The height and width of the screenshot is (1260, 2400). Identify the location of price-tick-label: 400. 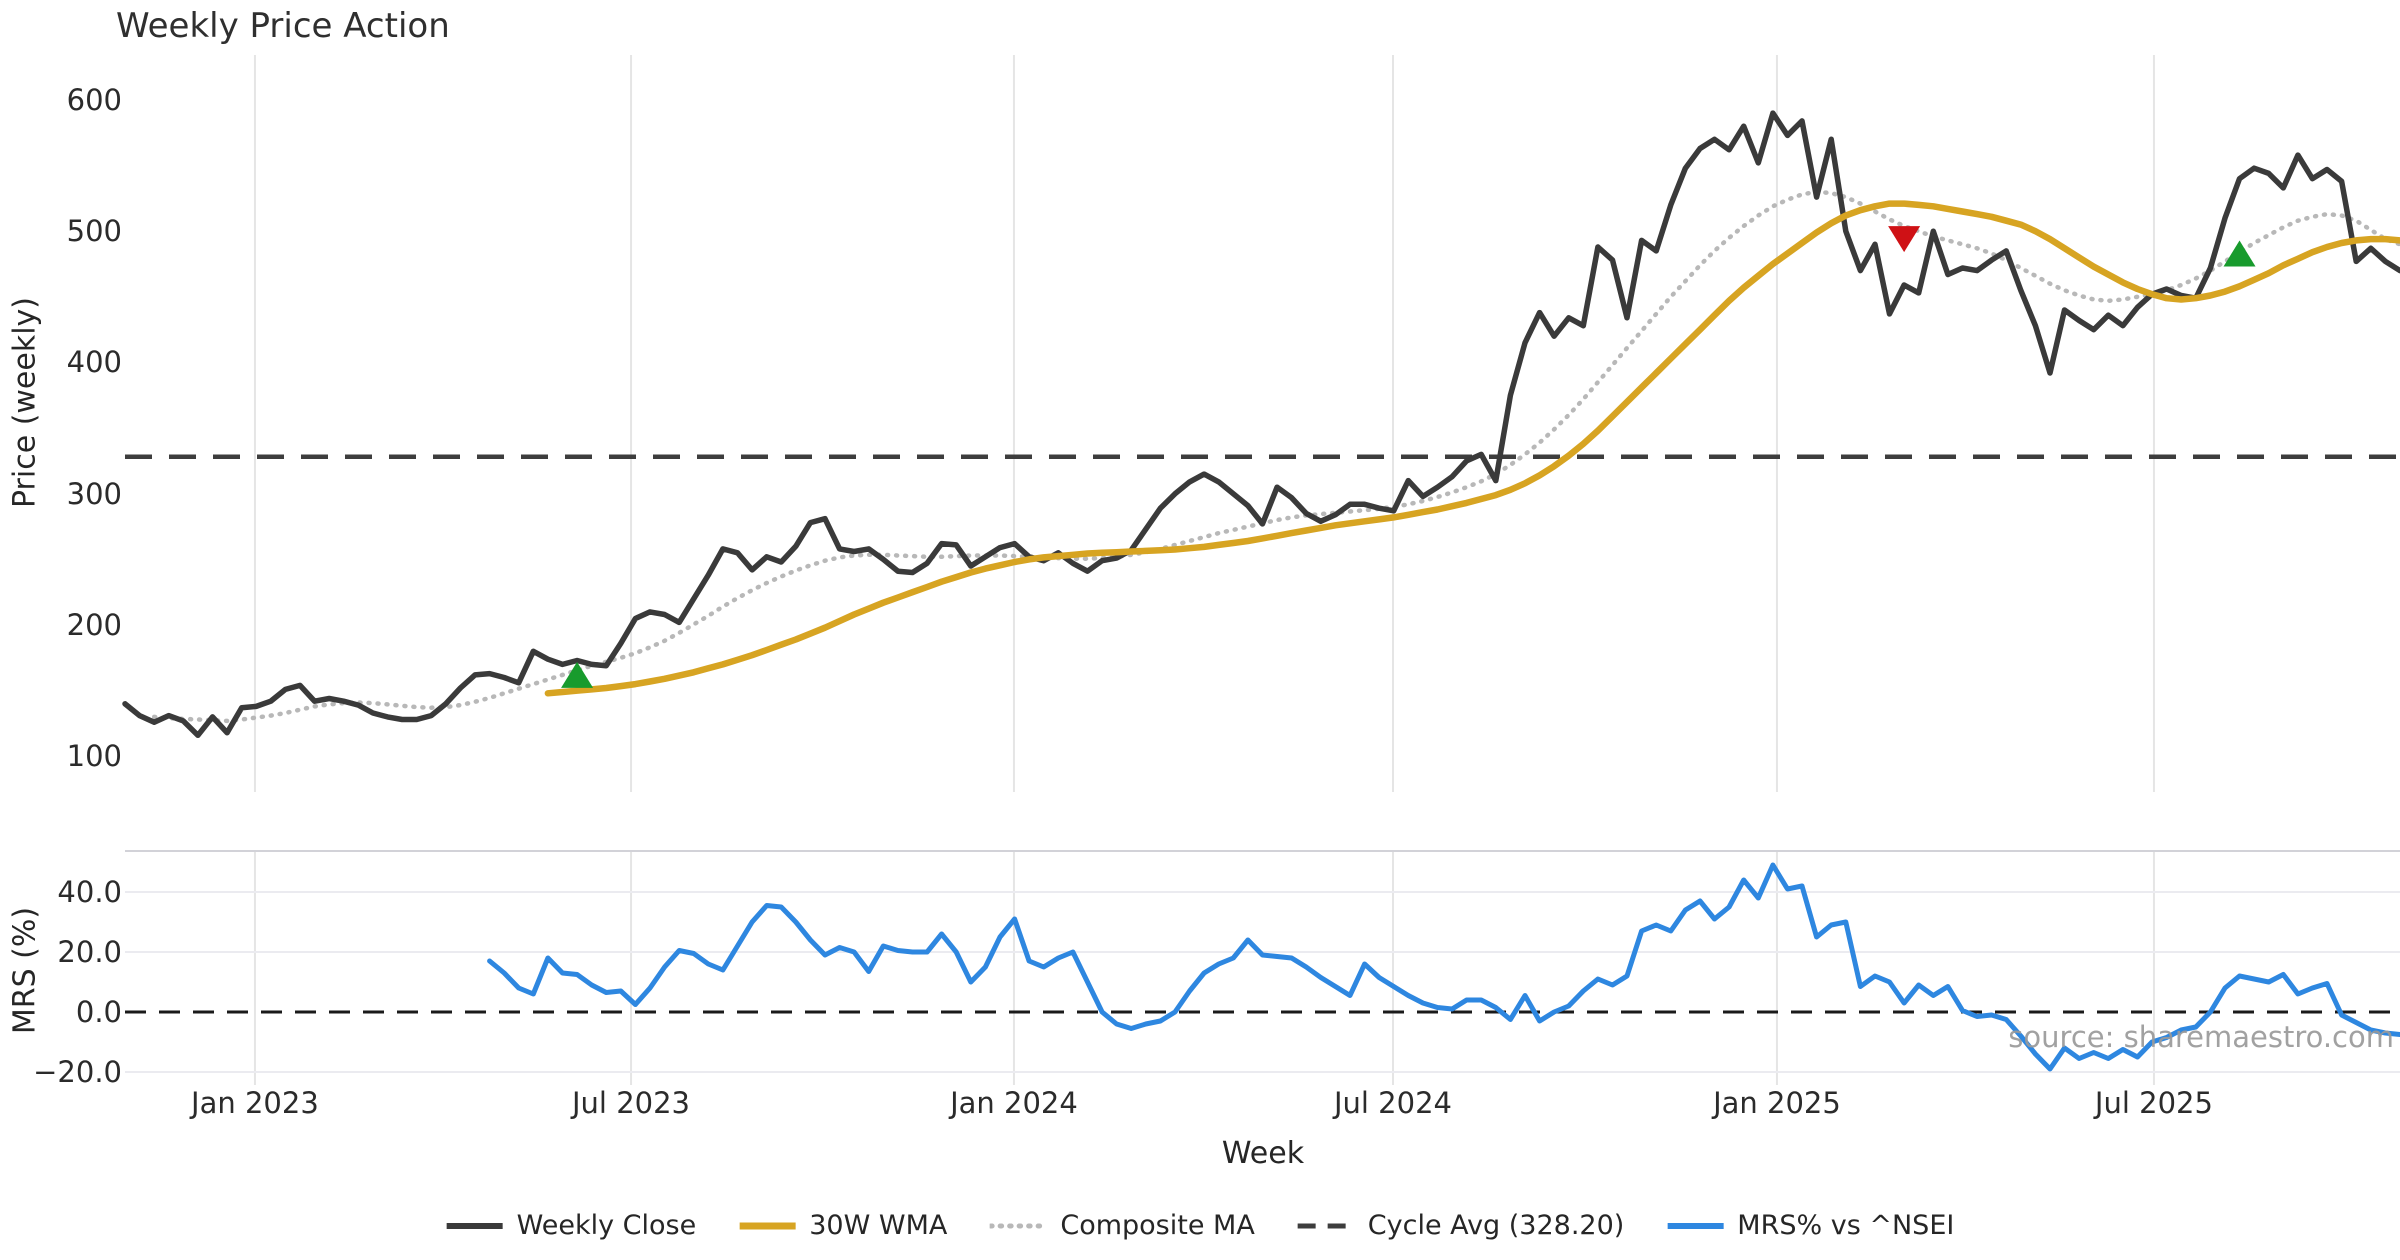
(94, 362).